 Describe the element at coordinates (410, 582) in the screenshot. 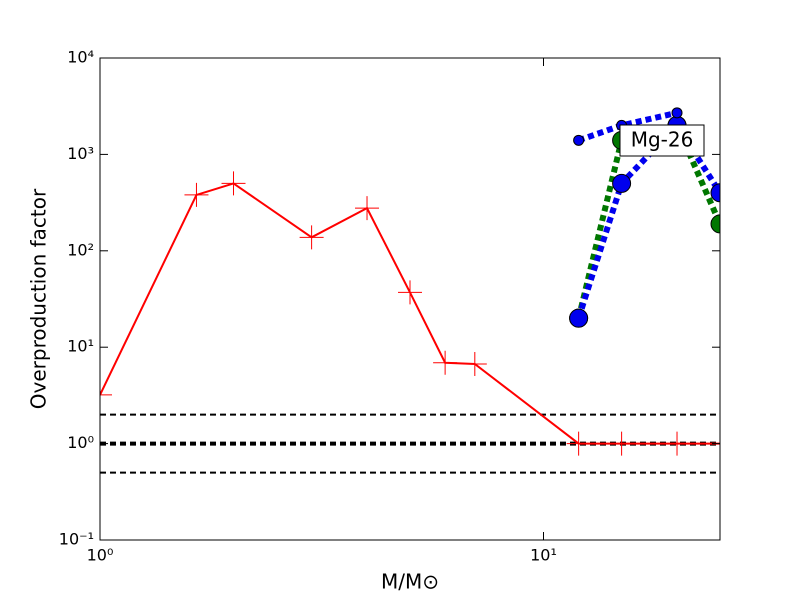

I see `x-axis-label: M/M⊙` at that location.